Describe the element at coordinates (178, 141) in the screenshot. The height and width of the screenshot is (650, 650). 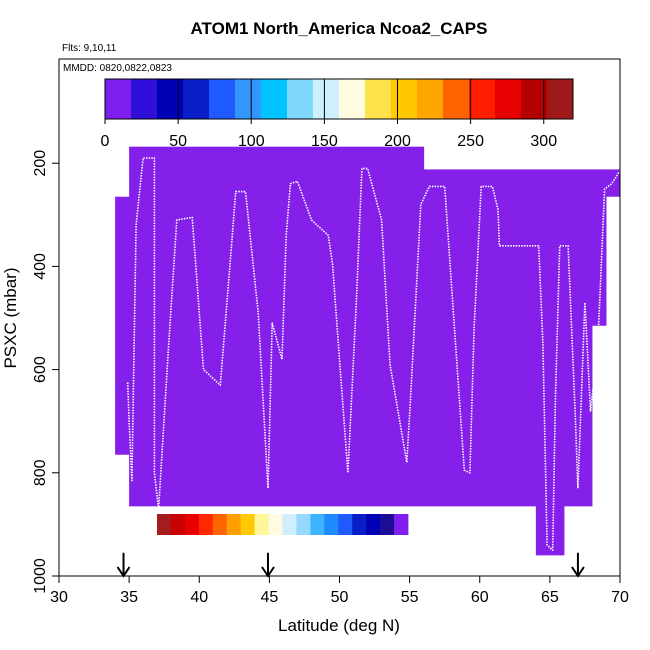
I see `colorbar-tick-label-50: 50` at that location.